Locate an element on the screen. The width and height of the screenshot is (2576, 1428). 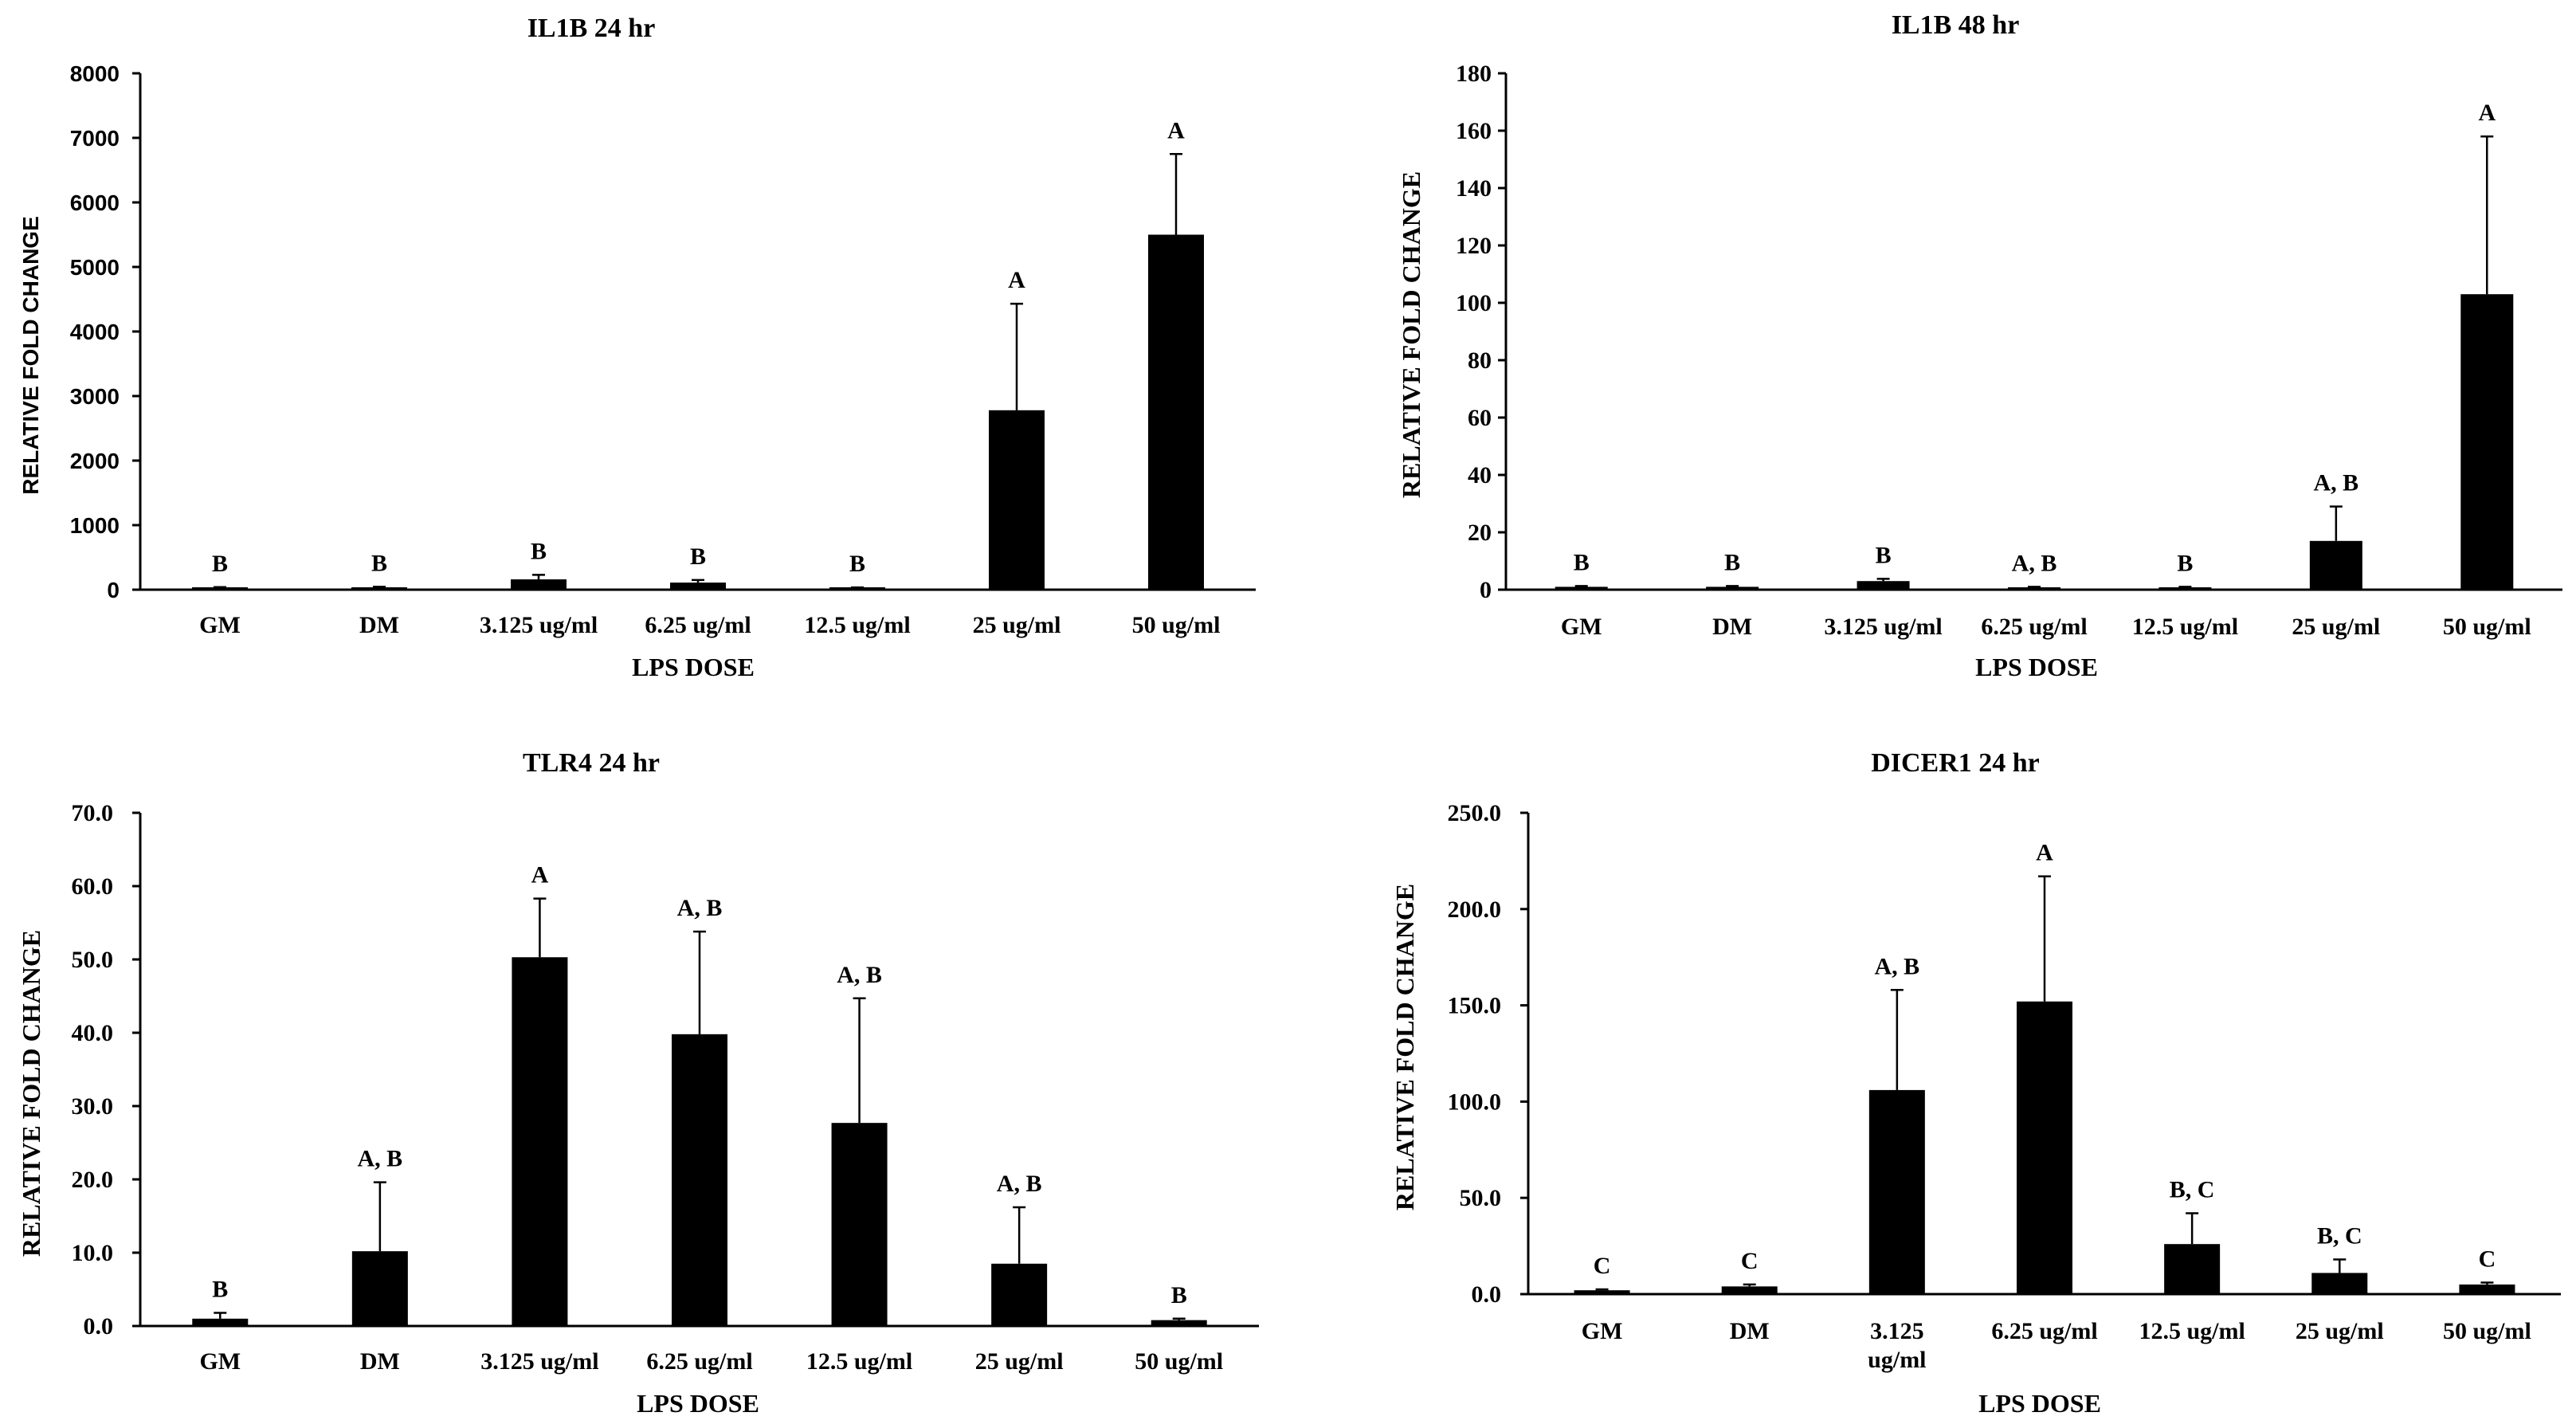
x-tick-label: ug/ml is located at coordinates (1897, 1360).